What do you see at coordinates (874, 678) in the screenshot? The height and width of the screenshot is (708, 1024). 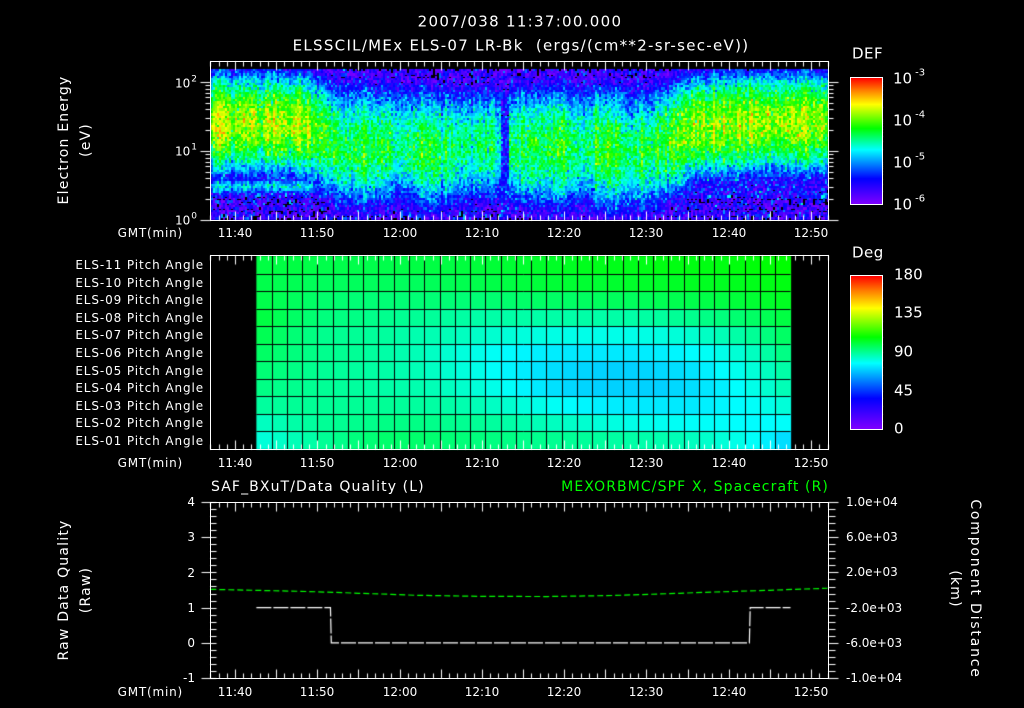 I see `line-ytick-right: -1.0e+04` at bounding box center [874, 678].